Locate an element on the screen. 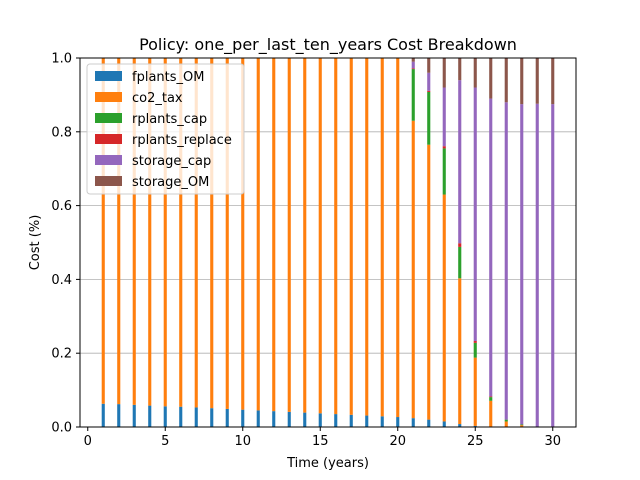 The width and height of the screenshot is (640, 480). legend-box is located at coordinates (165, 129).